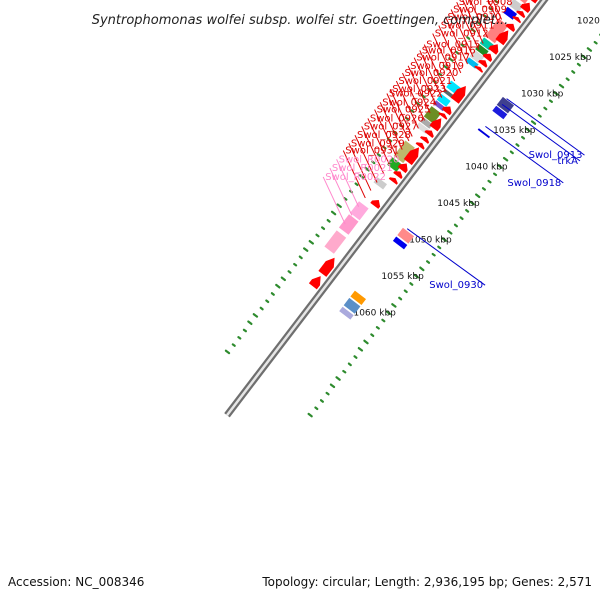  I want to click on gene-label: Swol_0927, so click(391, 126).